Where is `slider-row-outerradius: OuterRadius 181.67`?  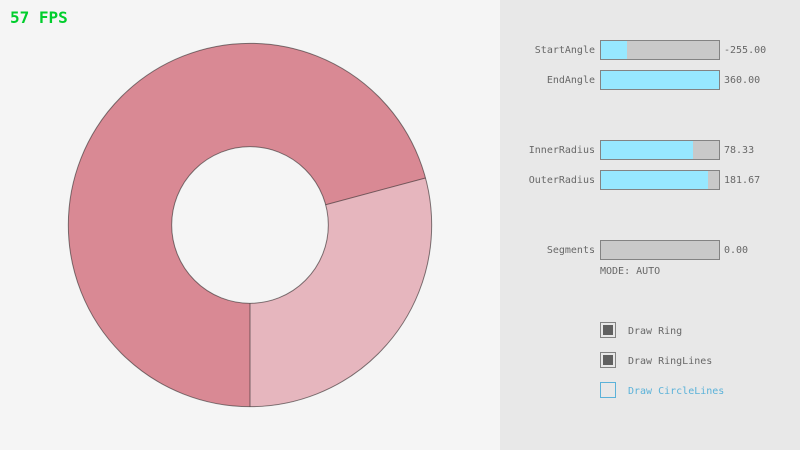 slider-row-outerradius: OuterRadius 181.67 is located at coordinates (650, 180).